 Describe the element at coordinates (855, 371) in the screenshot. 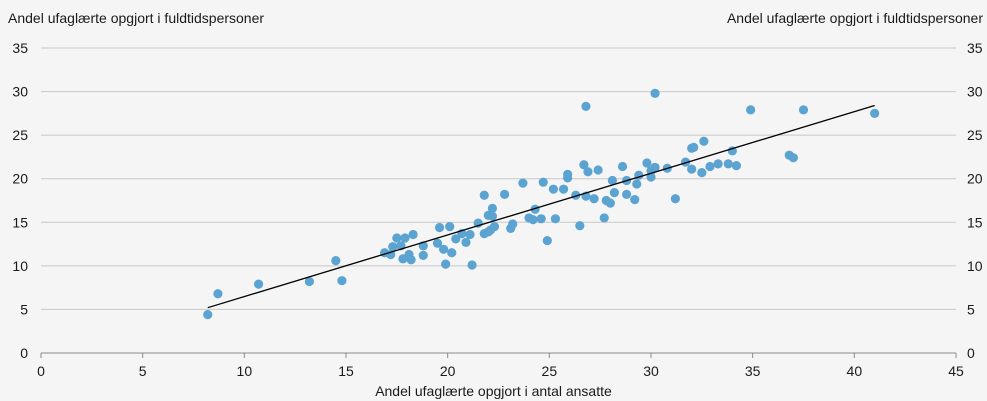

I see `x-tick-label: 40` at that location.